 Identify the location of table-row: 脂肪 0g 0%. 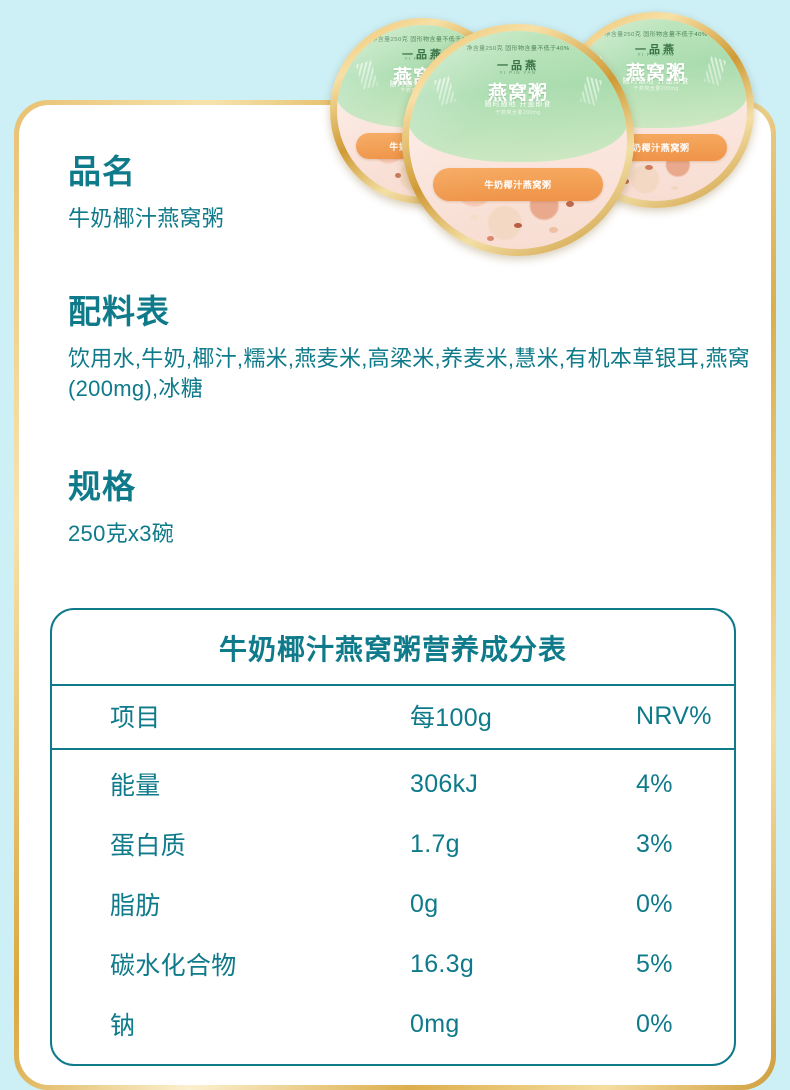
(393, 904).